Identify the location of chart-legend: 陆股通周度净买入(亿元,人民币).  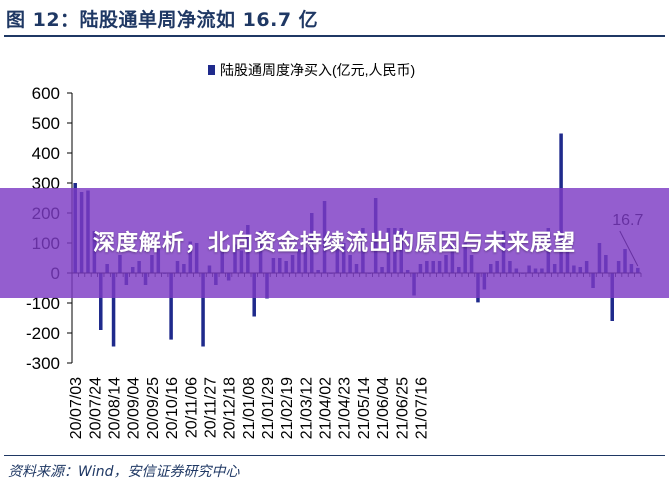
(311, 70).